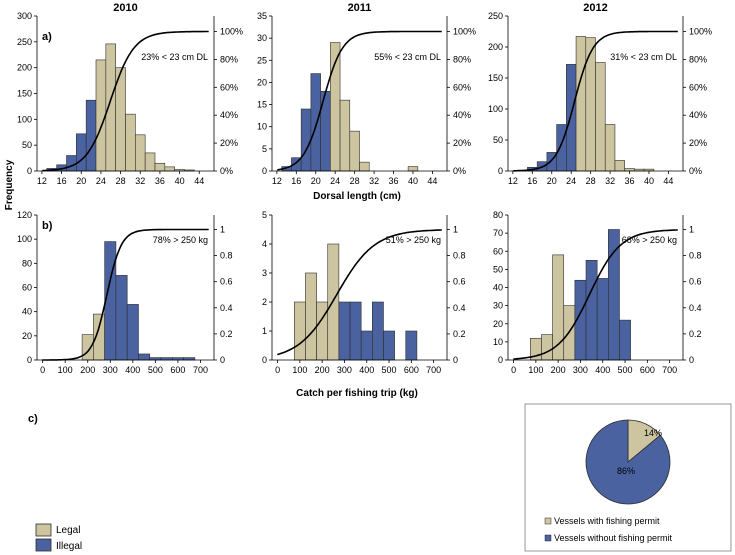 The height and width of the screenshot is (555, 735). What do you see at coordinates (27, 145) in the screenshot?
I see `y-tick-label: 50` at bounding box center [27, 145].